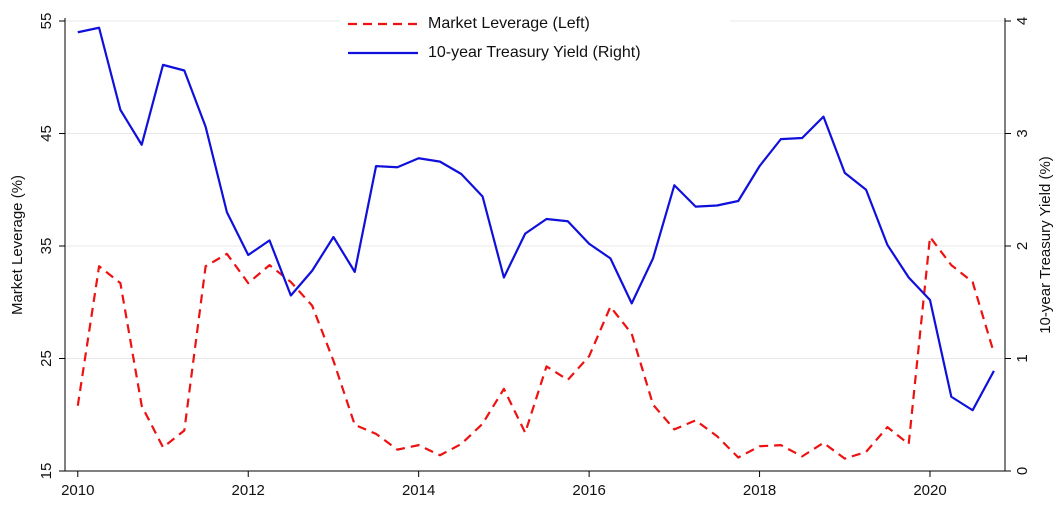 Image resolution: width=1059 pixels, height=512 pixels. What do you see at coordinates (534, 52) in the screenshot?
I see `legend-label: 10-year Treasury Yield (Right)` at bounding box center [534, 52].